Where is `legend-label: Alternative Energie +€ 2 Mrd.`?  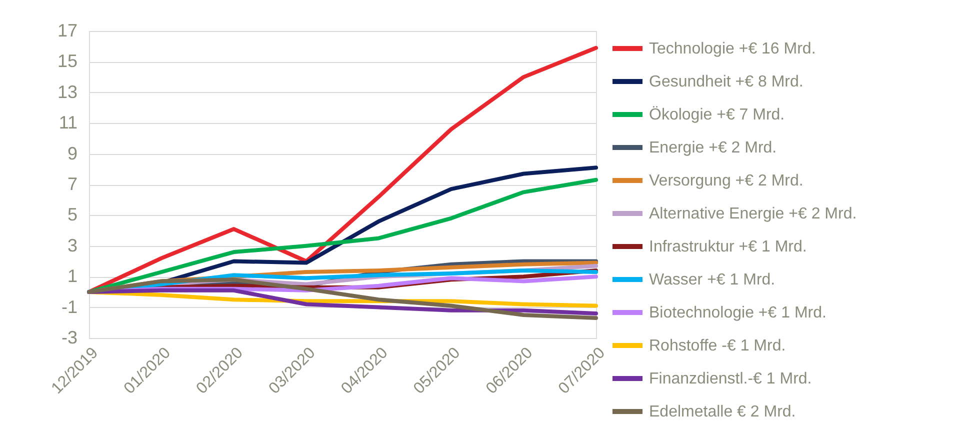 legend-label: Alternative Energie +€ 2 Mrd. is located at coordinates (753, 214).